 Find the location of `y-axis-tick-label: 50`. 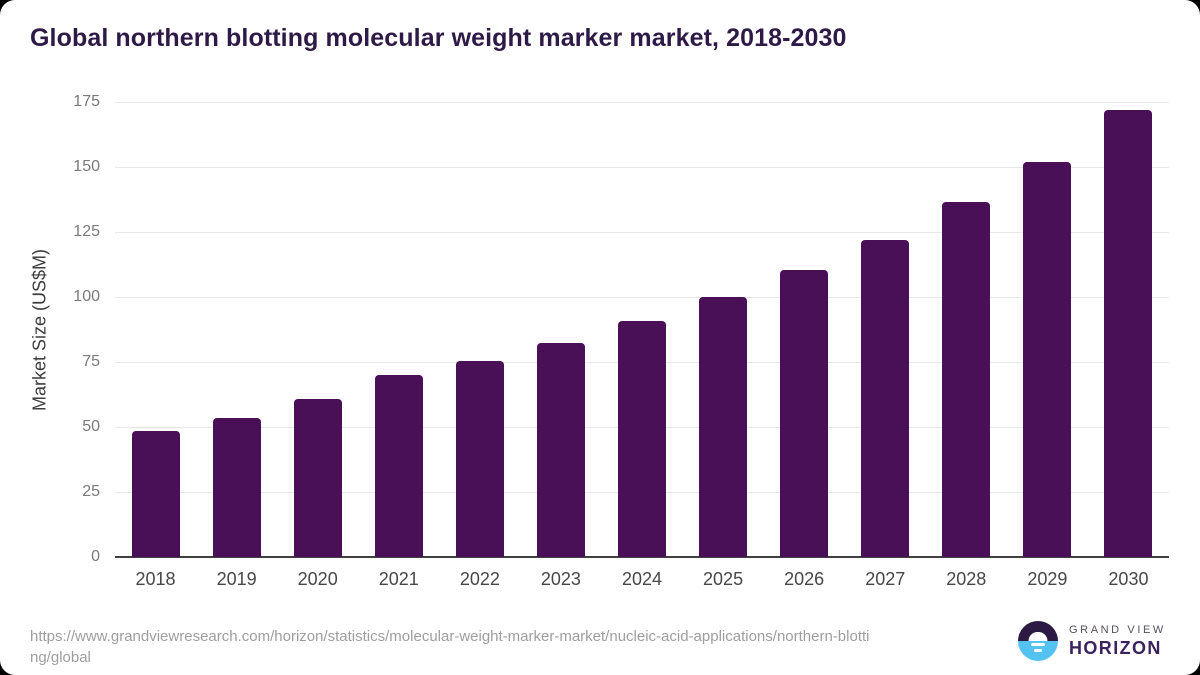

y-axis-tick-label: 50 is located at coordinates (91, 426).